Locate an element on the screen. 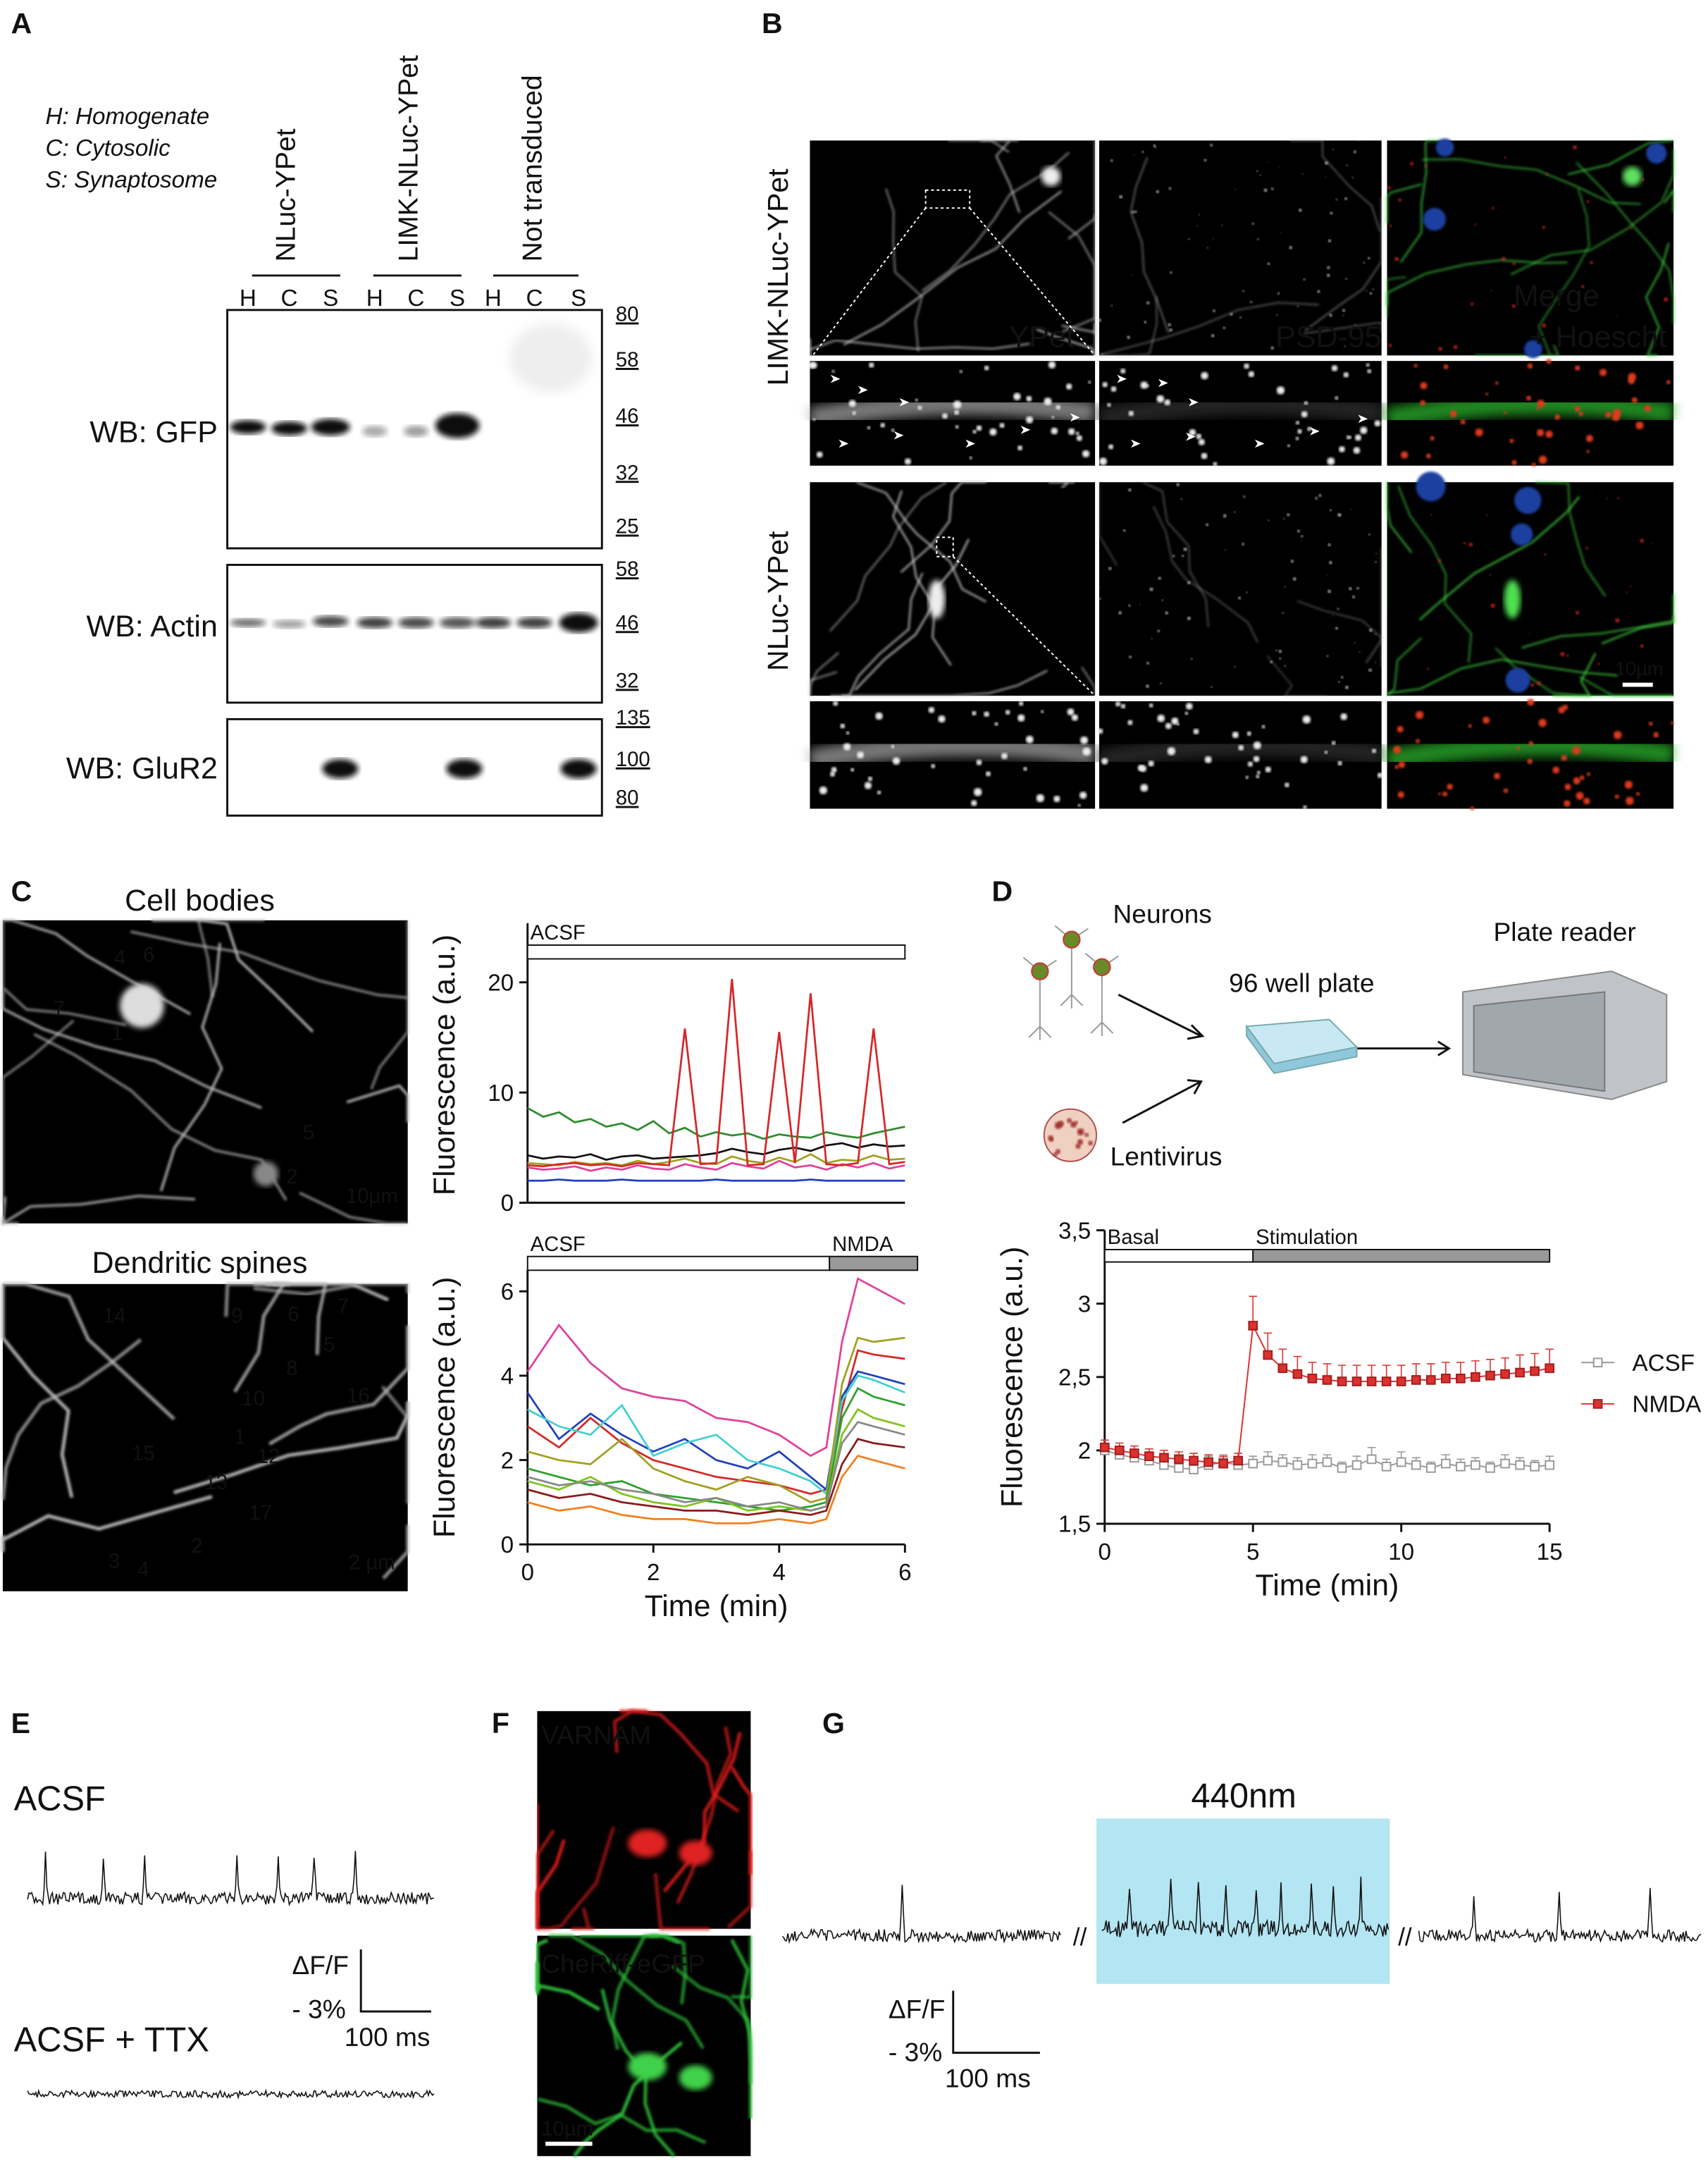  period-bar is located at coordinates (716, 952).